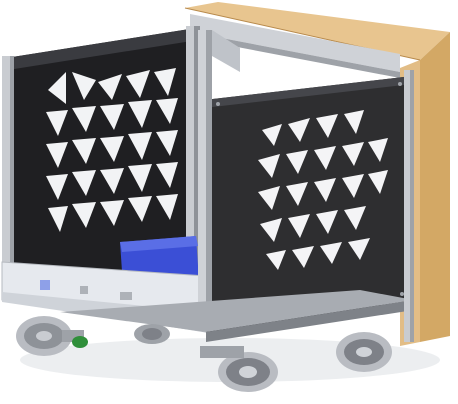 The width and height of the screenshot is (458, 404). I want to click on center-aluminum-posts, so click(219, 180).